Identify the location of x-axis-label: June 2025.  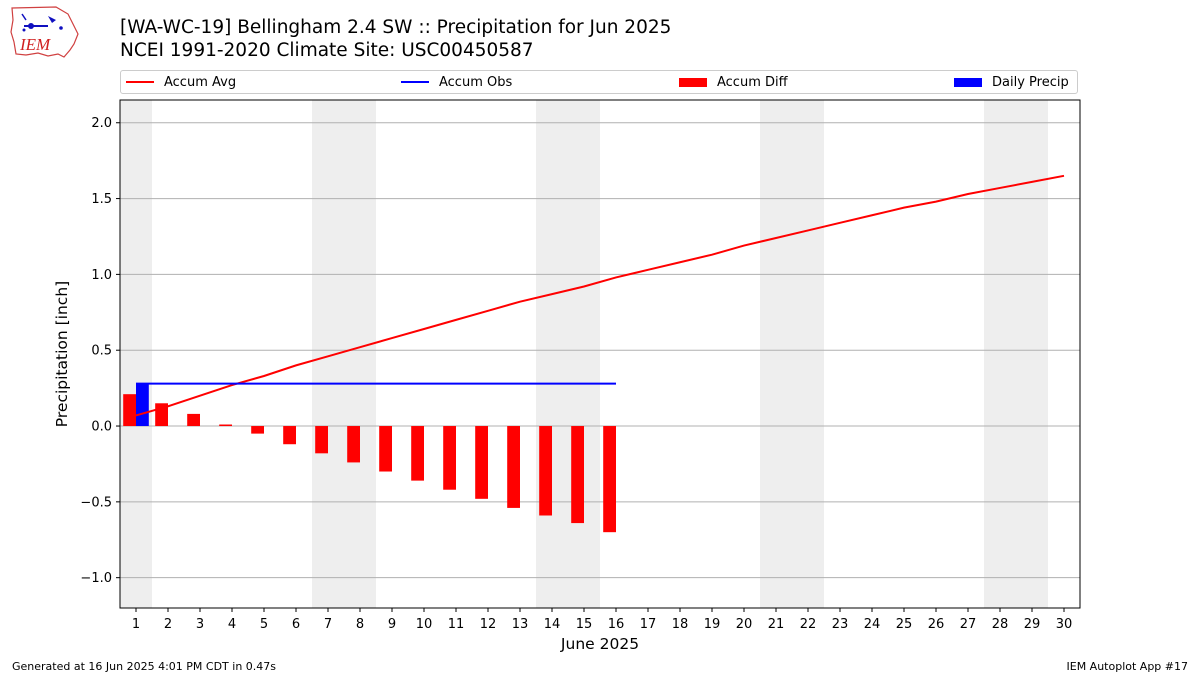
(599, 644).